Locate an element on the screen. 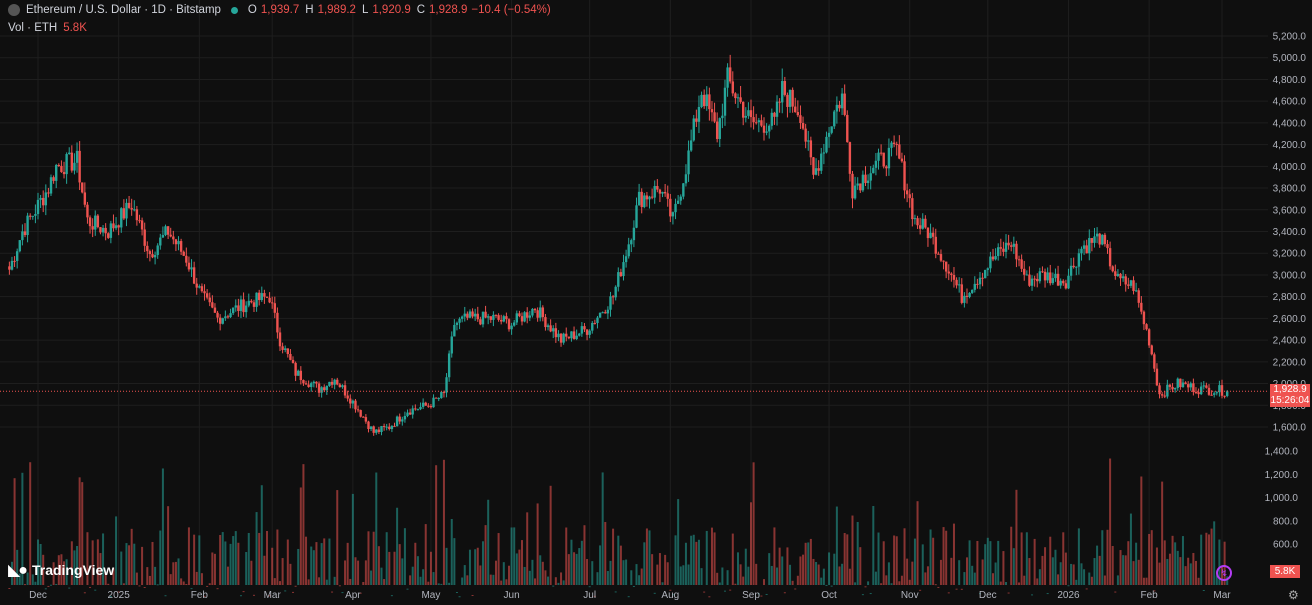 The width and height of the screenshot is (1312, 605). replay-icon: ↯ is located at coordinates (1224, 573).